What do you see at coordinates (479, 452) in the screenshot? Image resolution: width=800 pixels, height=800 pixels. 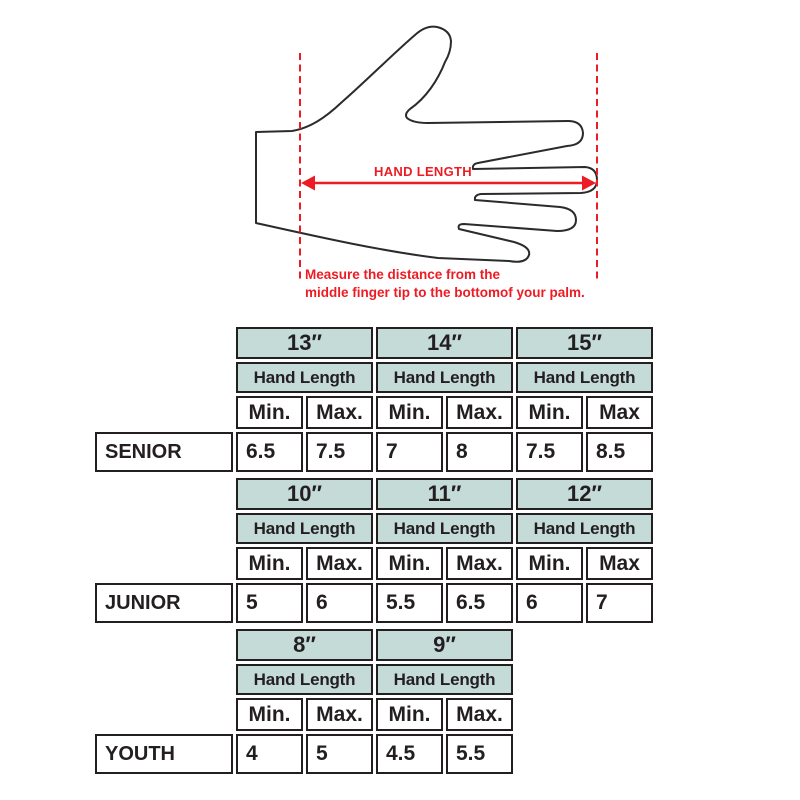 I see `max-value: 8` at bounding box center [479, 452].